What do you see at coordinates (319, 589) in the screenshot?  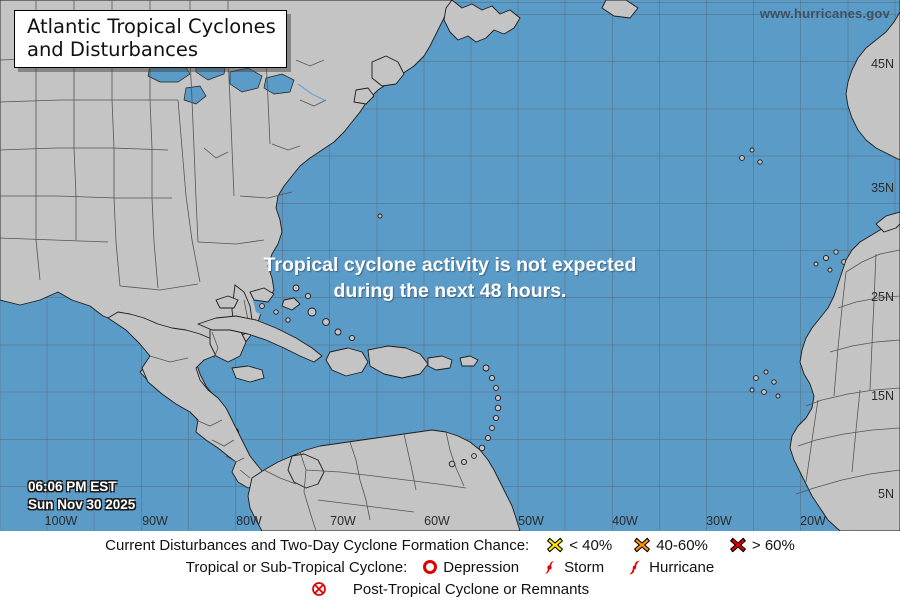 I see `post-tropical-circle-x-icon` at bounding box center [319, 589].